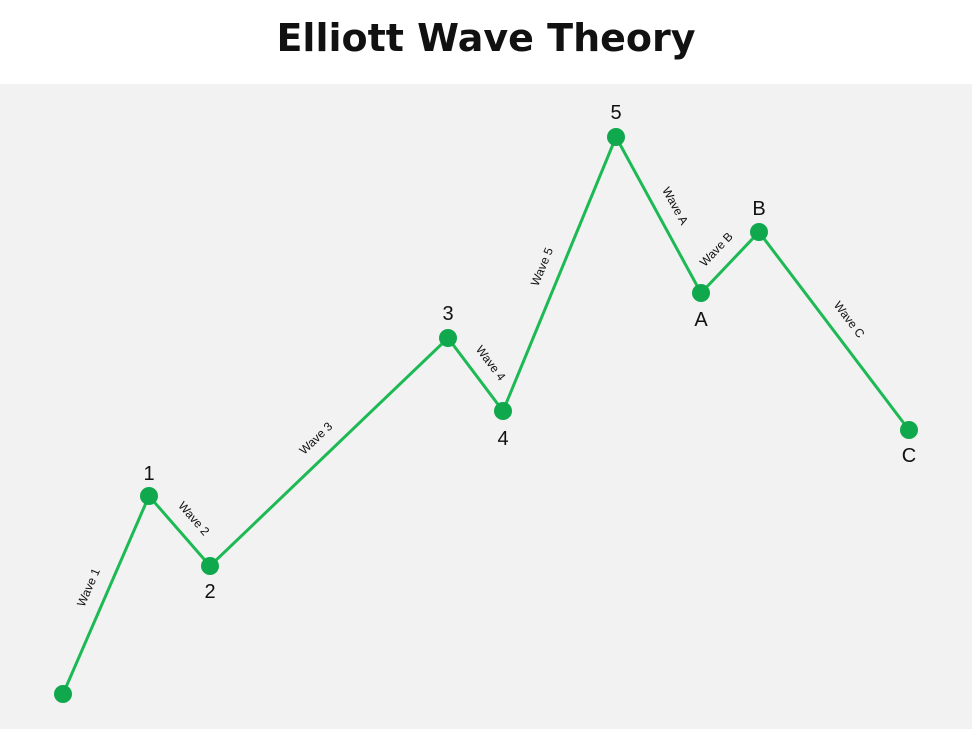 The image size is (972, 738). I want to click on point-label-b: B, so click(758, 209).